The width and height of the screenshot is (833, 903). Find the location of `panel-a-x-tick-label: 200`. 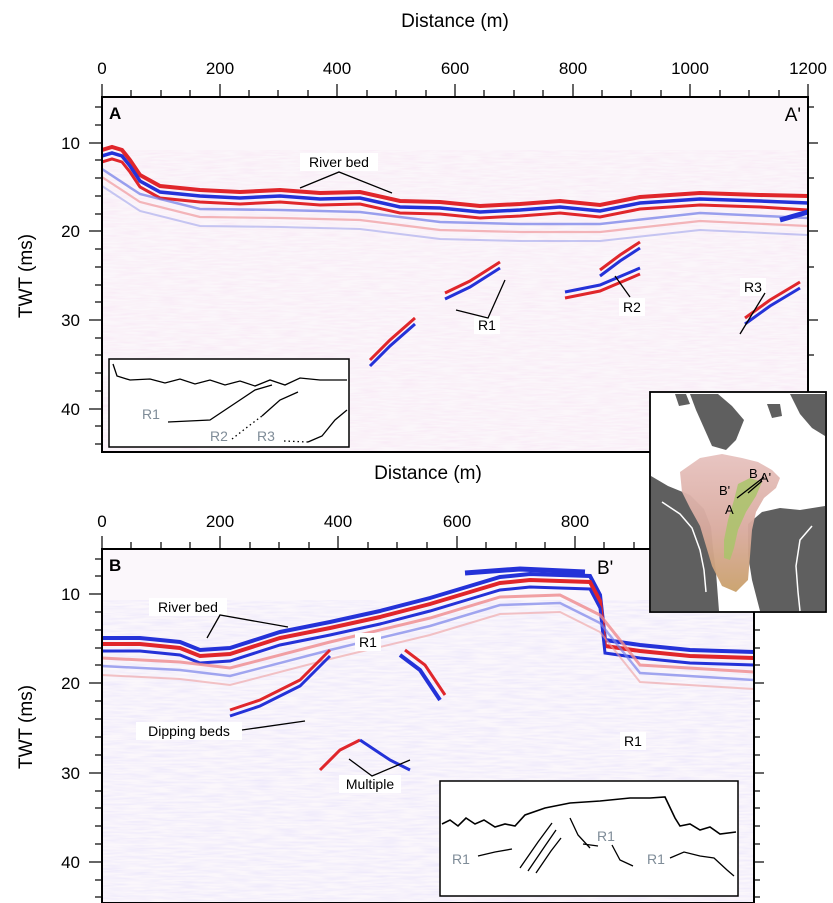

panel-a-x-tick-label: 200 is located at coordinates (220, 68).